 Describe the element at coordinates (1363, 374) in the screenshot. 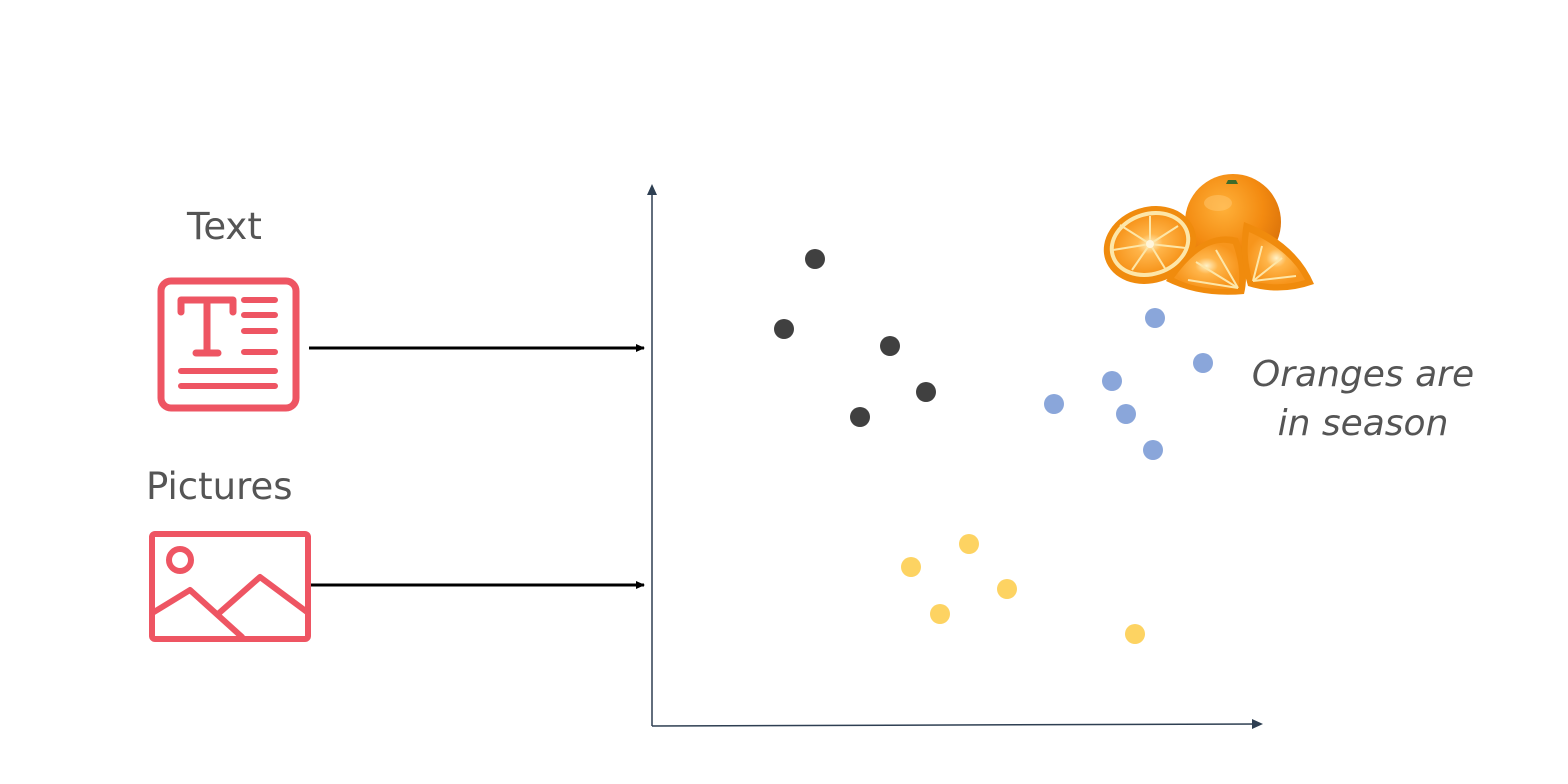

I see `caption-line-1: Oranges are` at that location.